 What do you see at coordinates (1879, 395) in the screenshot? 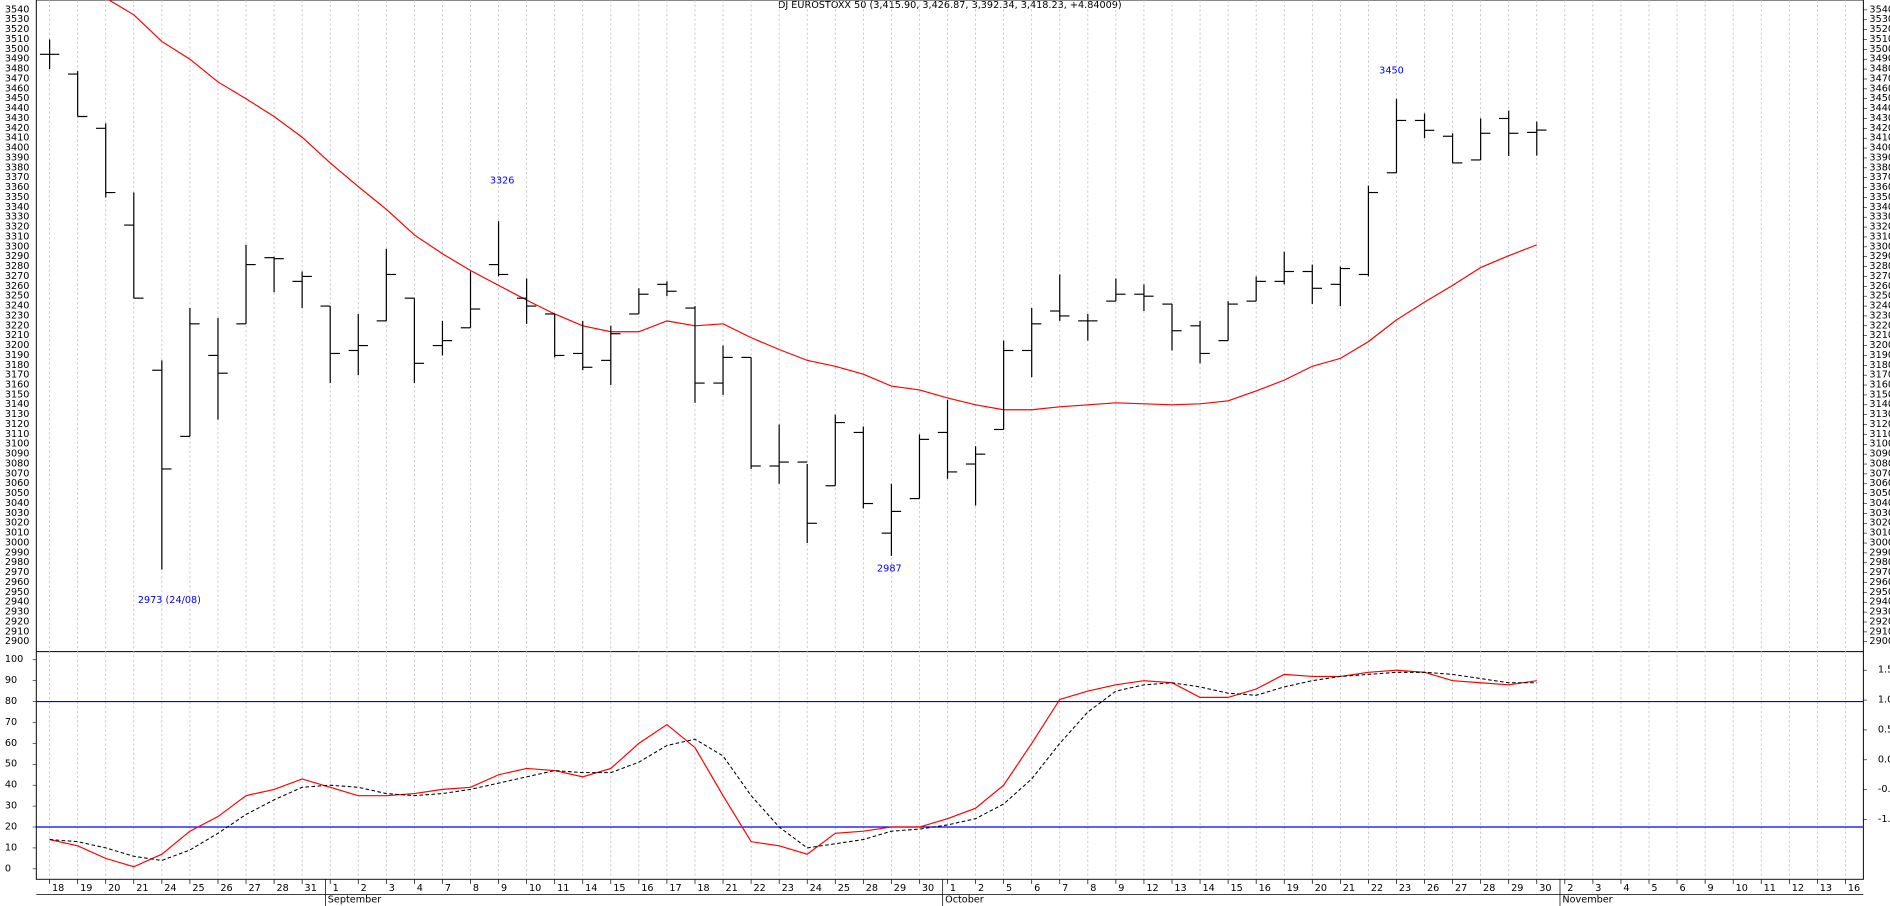
I see `y-tick-label-right: 3150` at bounding box center [1879, 395].